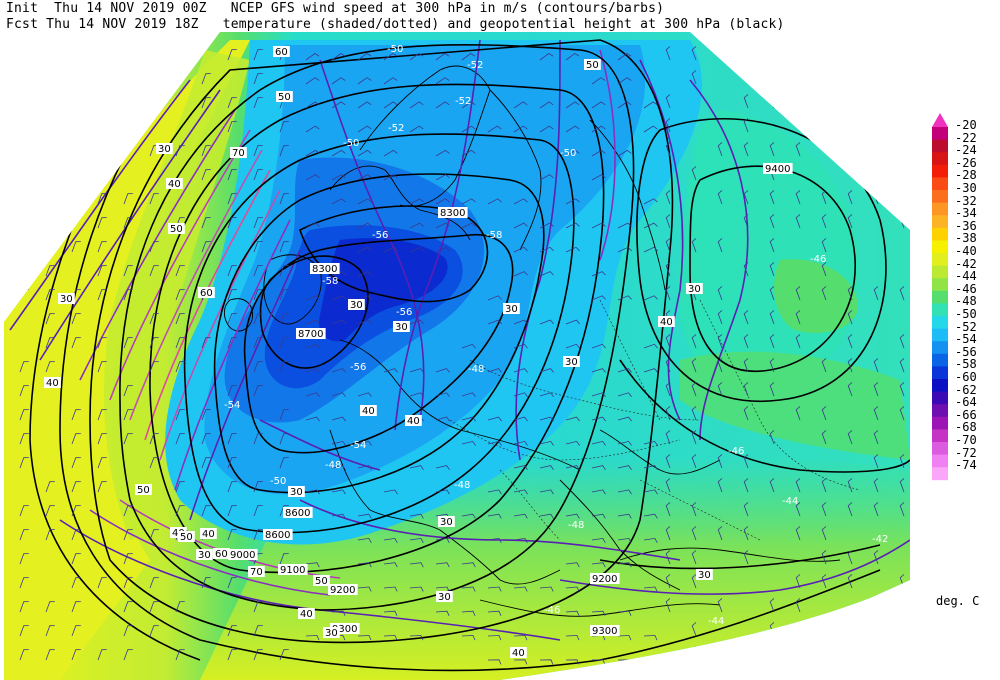 This screenshot has width=1000, height=680. Describe the element at coordinates (966, 276) in the screenshot. I see `colorbar-tick-label: -44` at that location.